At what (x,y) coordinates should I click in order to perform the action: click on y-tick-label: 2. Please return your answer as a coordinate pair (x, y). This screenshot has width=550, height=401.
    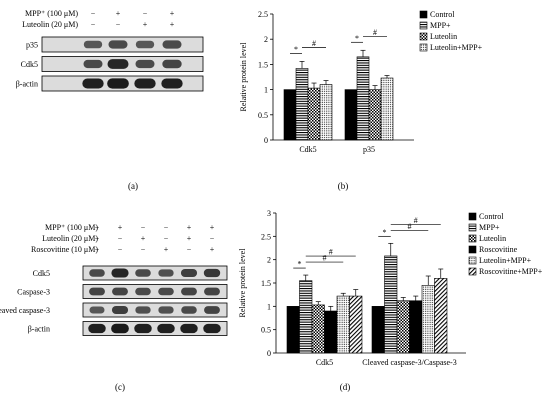
    Looking at the image, I should click on (269, 260).